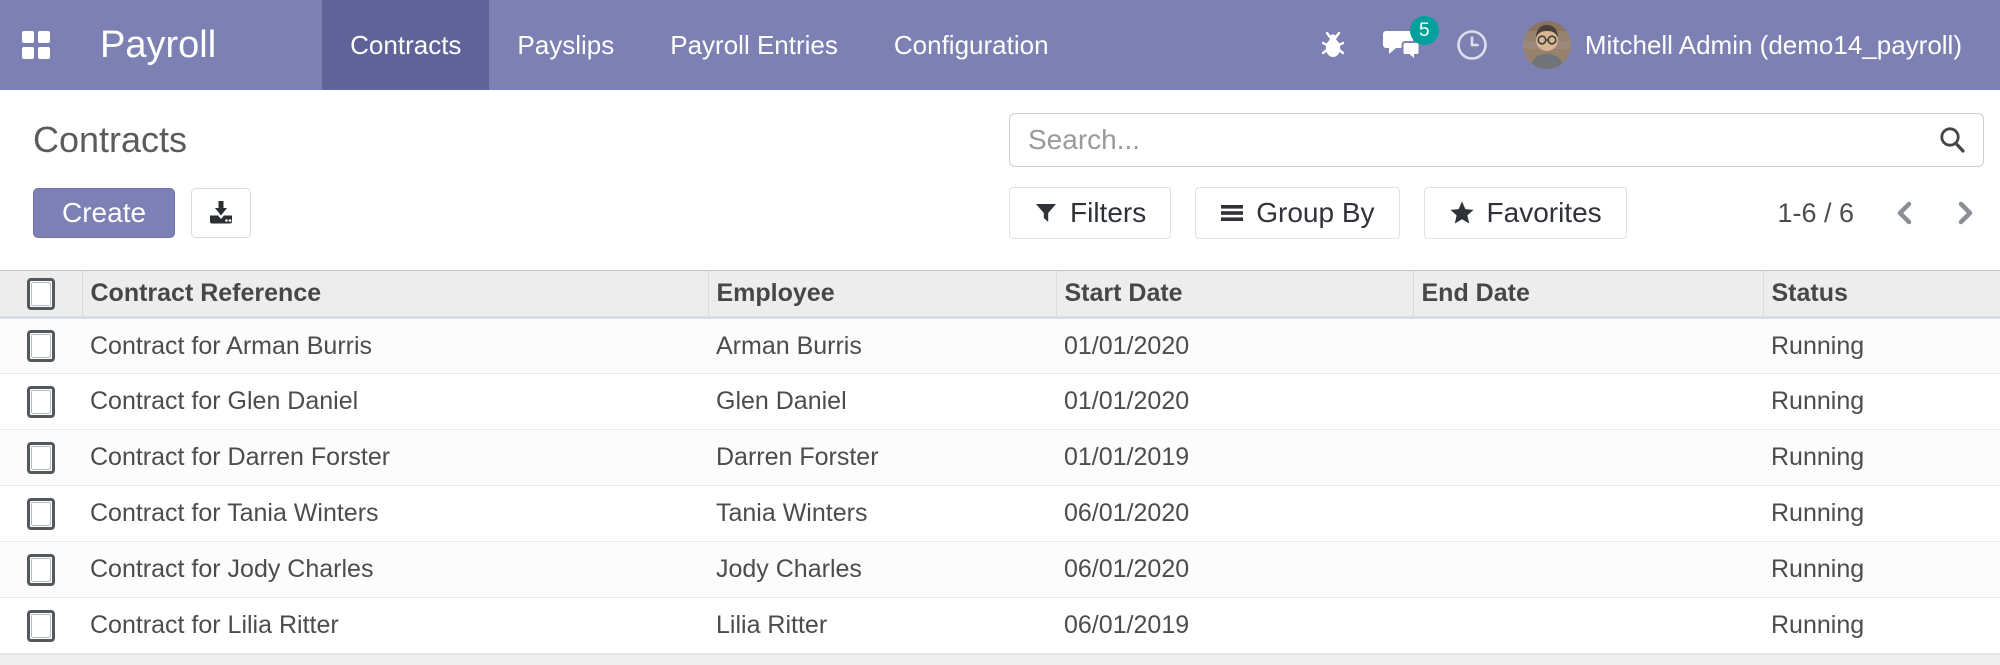 This screenshot has width=2000, height=665. I want to click on messages-count-badge: 5, so click(1424, 30).